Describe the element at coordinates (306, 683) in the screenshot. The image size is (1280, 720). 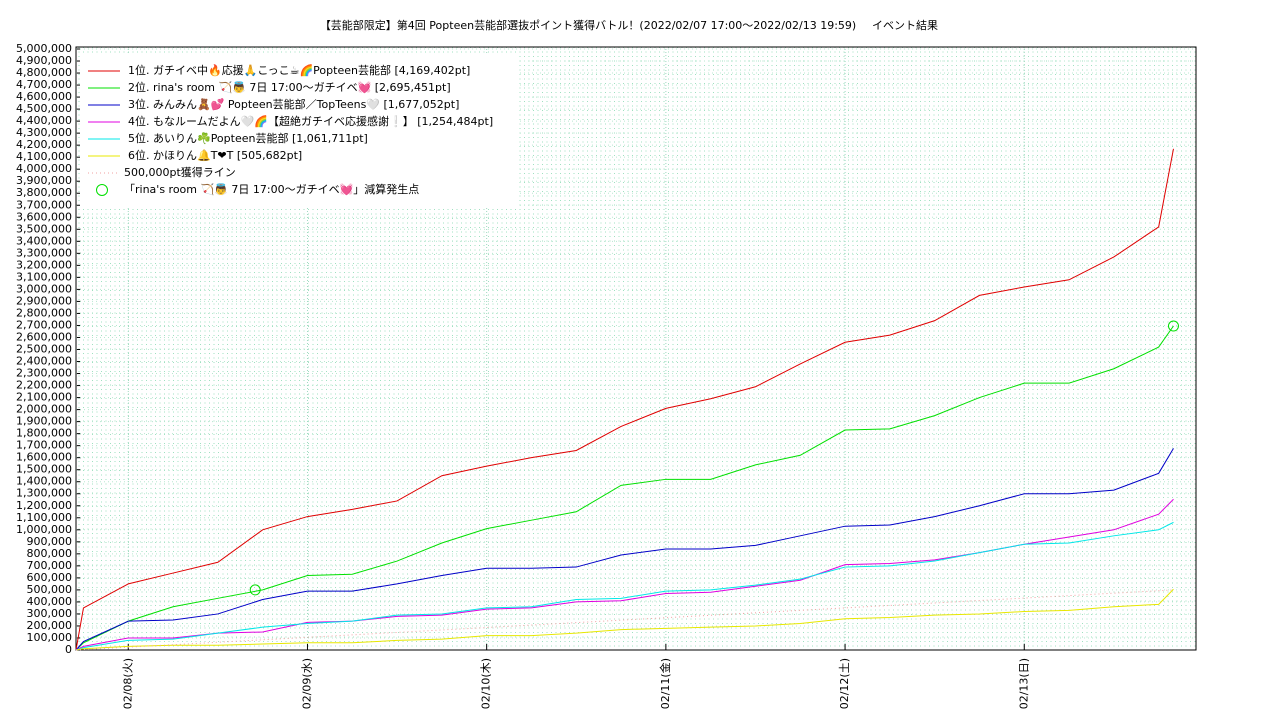
I see `x-tick-label: 02/09(水)` at that location.